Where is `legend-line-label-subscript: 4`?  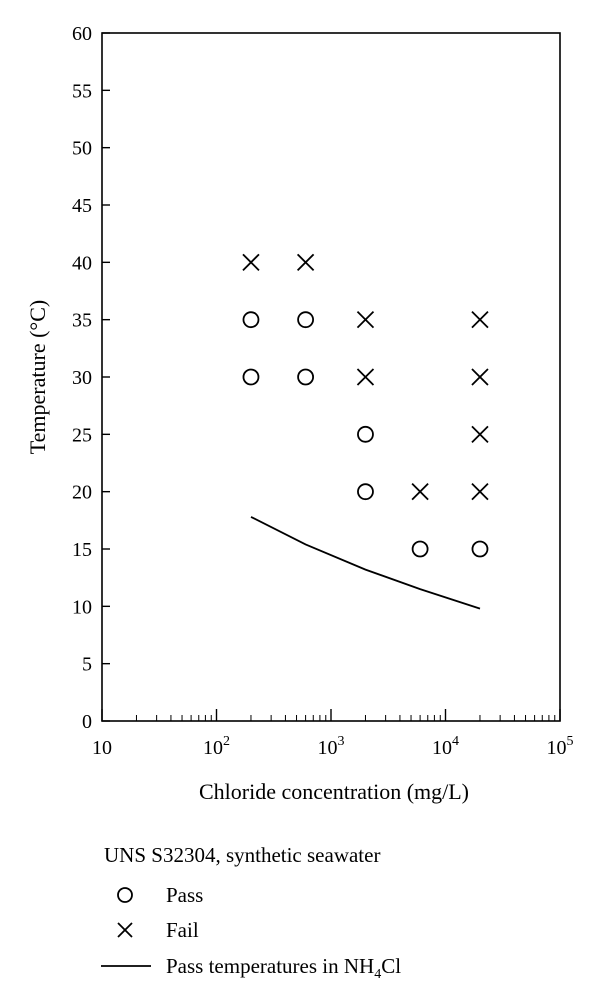 legend-line-label-subscript: 4 is located at coordinates (377, 974).